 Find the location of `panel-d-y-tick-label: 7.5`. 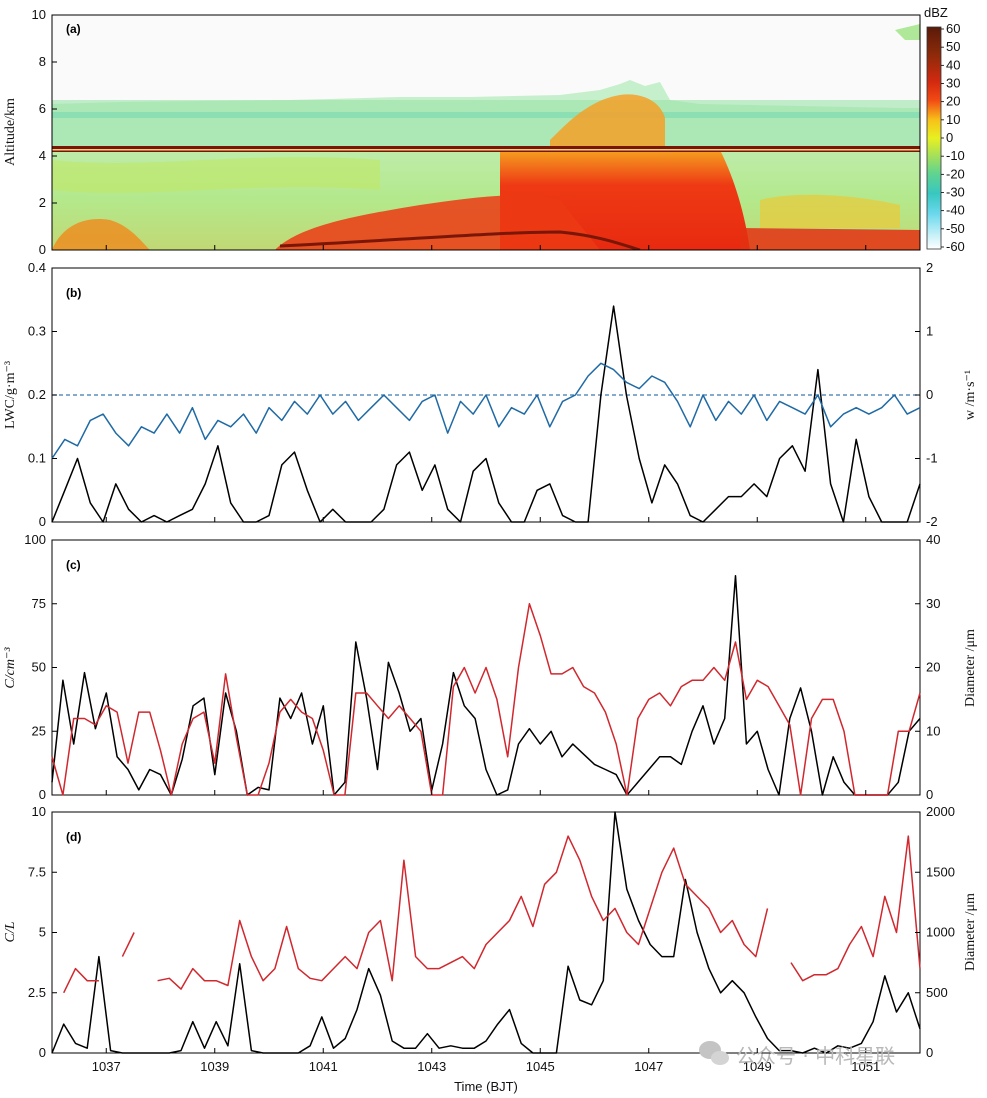

panel-d-y-tick-label: 7.5 is located at coordinates (37, 871).